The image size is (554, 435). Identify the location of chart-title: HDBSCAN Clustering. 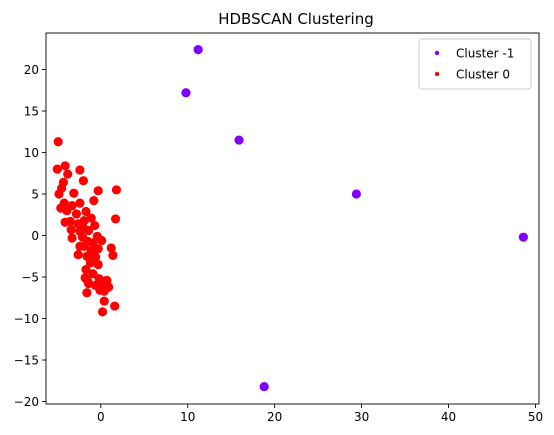
(296, 19).